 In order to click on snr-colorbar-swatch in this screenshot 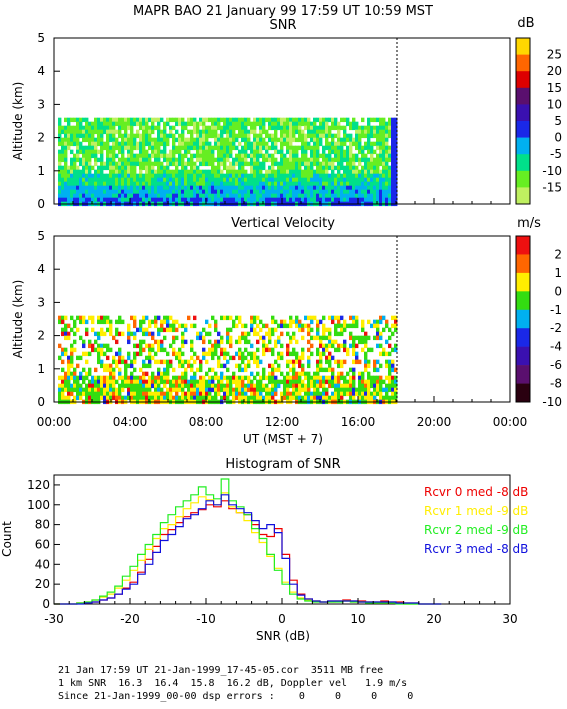, I will do `click(523, 129)`.